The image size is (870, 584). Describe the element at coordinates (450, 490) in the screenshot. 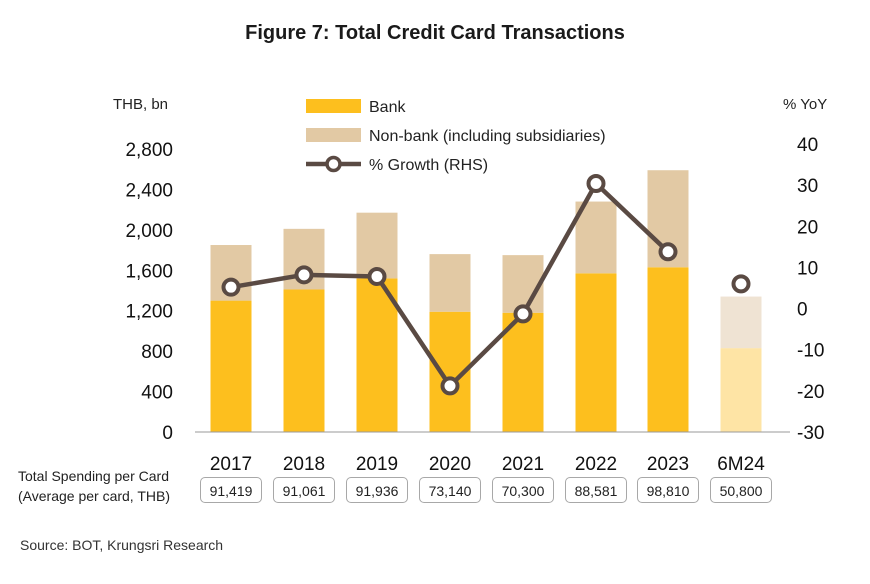

I see `spending-value-2020: 73,140` at that location.